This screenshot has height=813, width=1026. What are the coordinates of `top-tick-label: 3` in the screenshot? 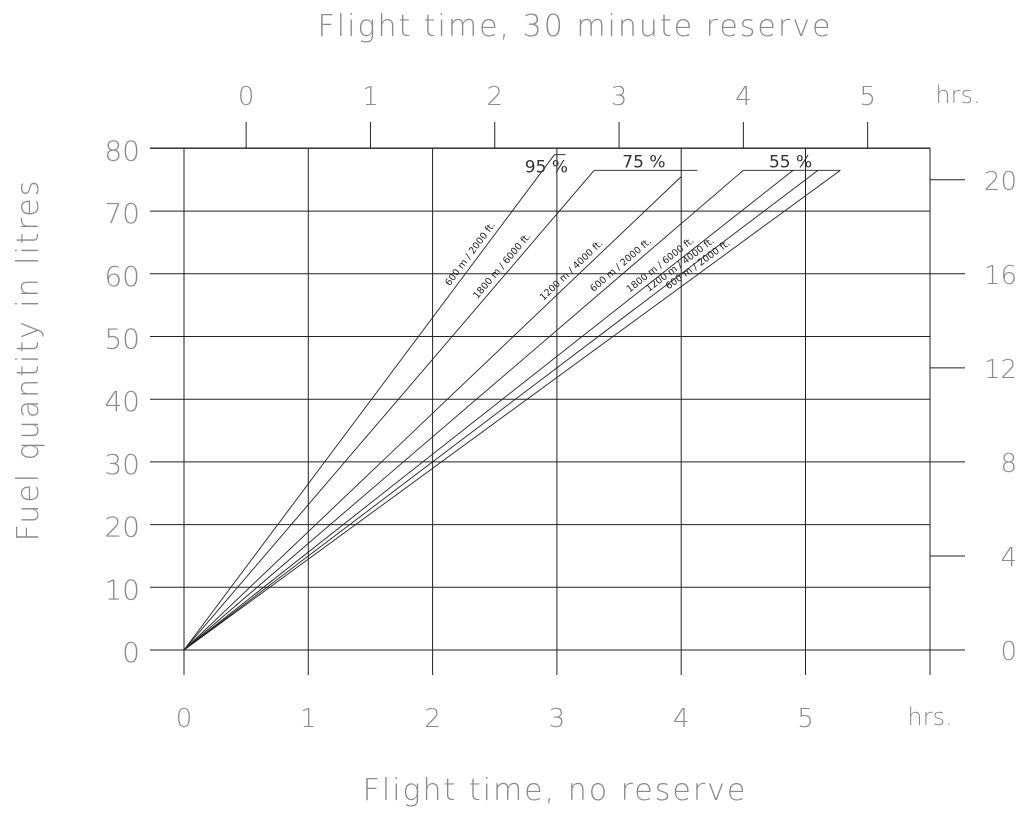 It's located at (619, 97).